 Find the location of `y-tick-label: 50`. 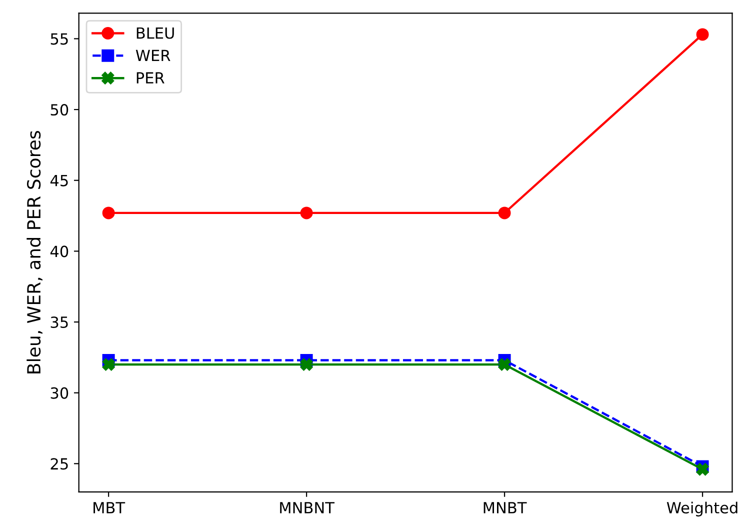

y-tick-label: 50 is located at coordinates (59, 110).